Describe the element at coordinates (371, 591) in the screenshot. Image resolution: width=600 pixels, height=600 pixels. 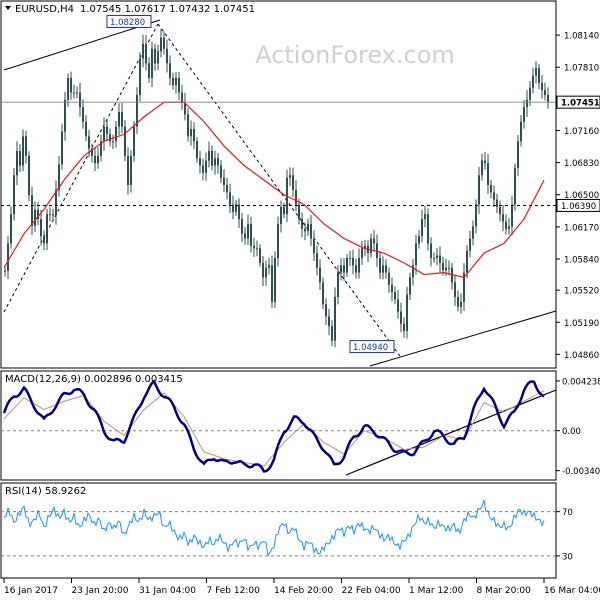
I see `x-tick-label: 22 Feb 04:00` at that location.